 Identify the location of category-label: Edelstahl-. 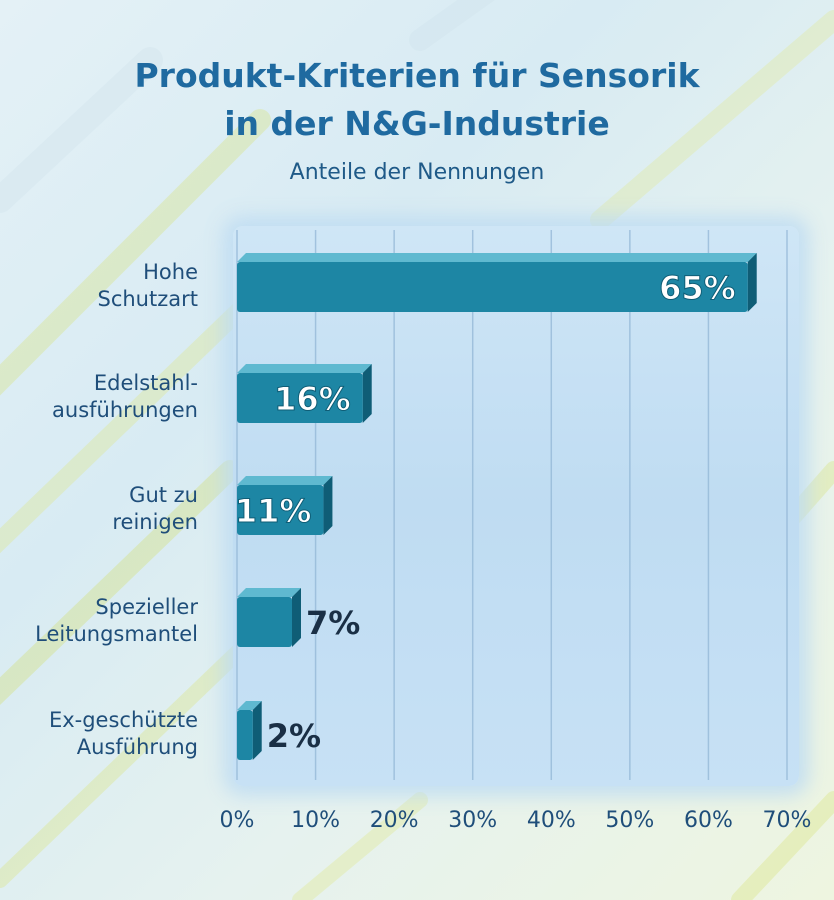
(146, 383).